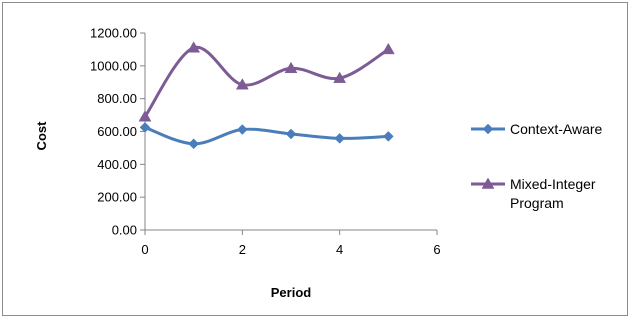 Image resolution: width=632 pixels, height=322 pixels. Describe the element at coordinates (117, 197) in the screenshot. I see `y-tick-label: 200.00` at that location.